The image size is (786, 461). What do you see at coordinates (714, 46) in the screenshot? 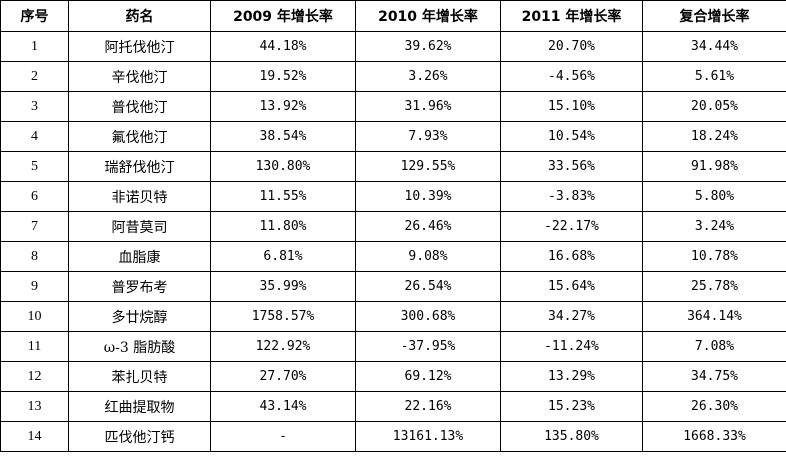
I see `compound-growth-cell: 34.44%` at bounding box center [714, 46].